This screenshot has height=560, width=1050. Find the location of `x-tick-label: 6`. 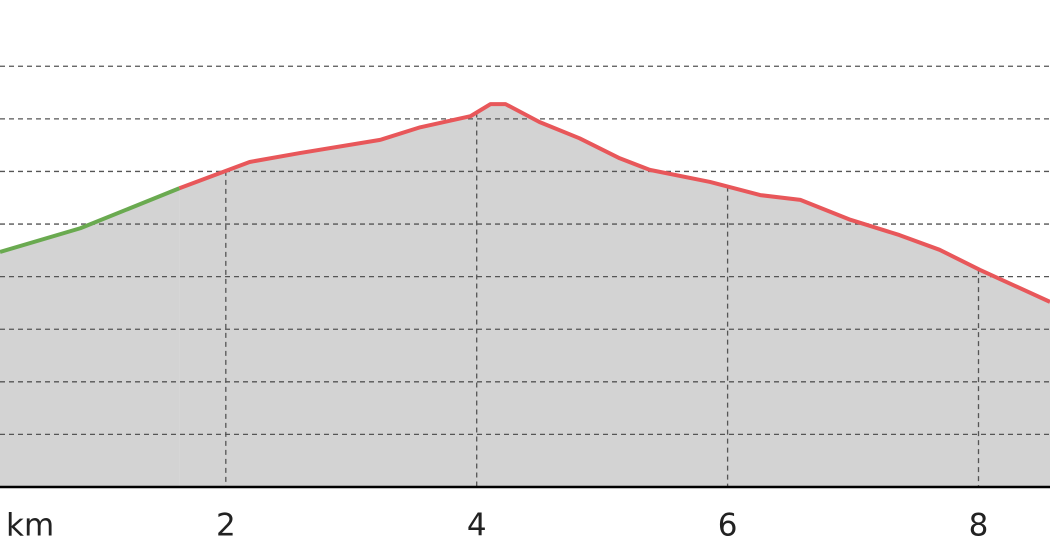

x-tick-label: 6 is located at coordinates (728, 526).